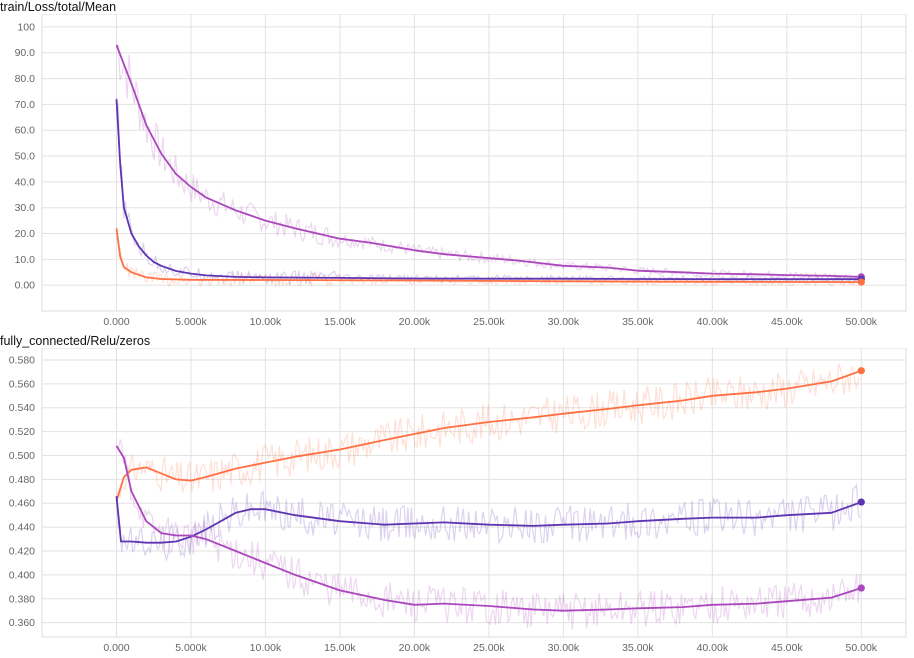 The width and height of the screenshot is (914, 658). Describe the element at coordinates (25, 53) in the screenshot. I see `y-tick-label: 90.0` at that location.